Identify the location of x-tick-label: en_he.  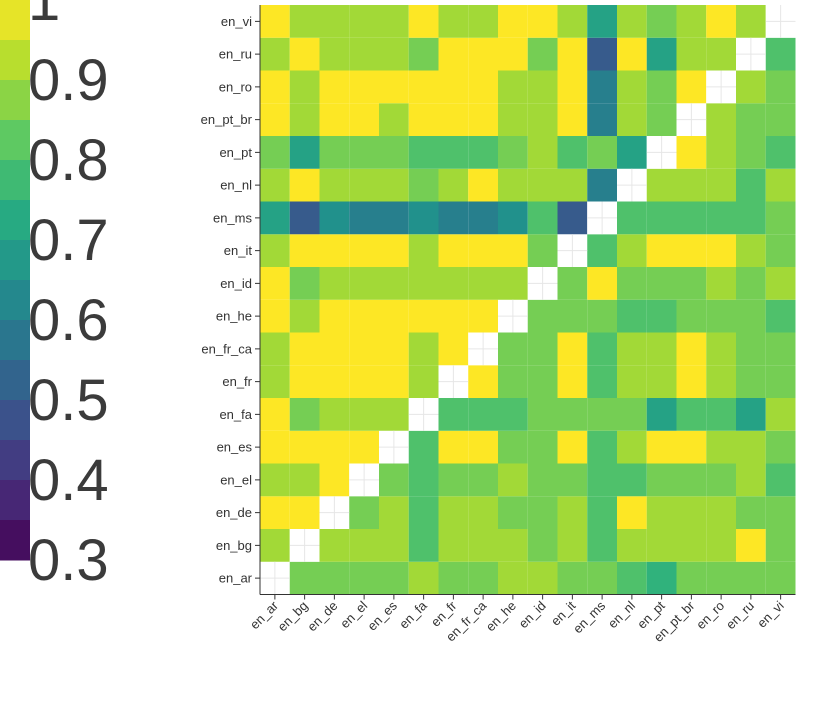
(501, 616).